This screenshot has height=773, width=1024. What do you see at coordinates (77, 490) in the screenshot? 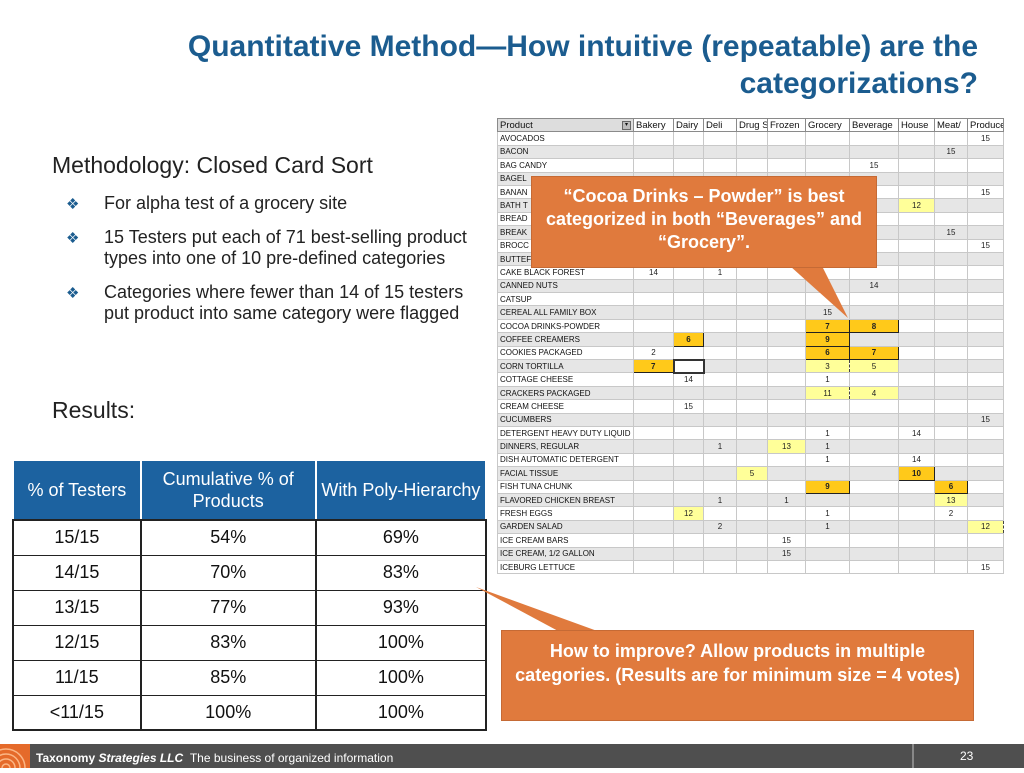
I see `results-column-header: % of Testers` at bounding box center [77, 490].